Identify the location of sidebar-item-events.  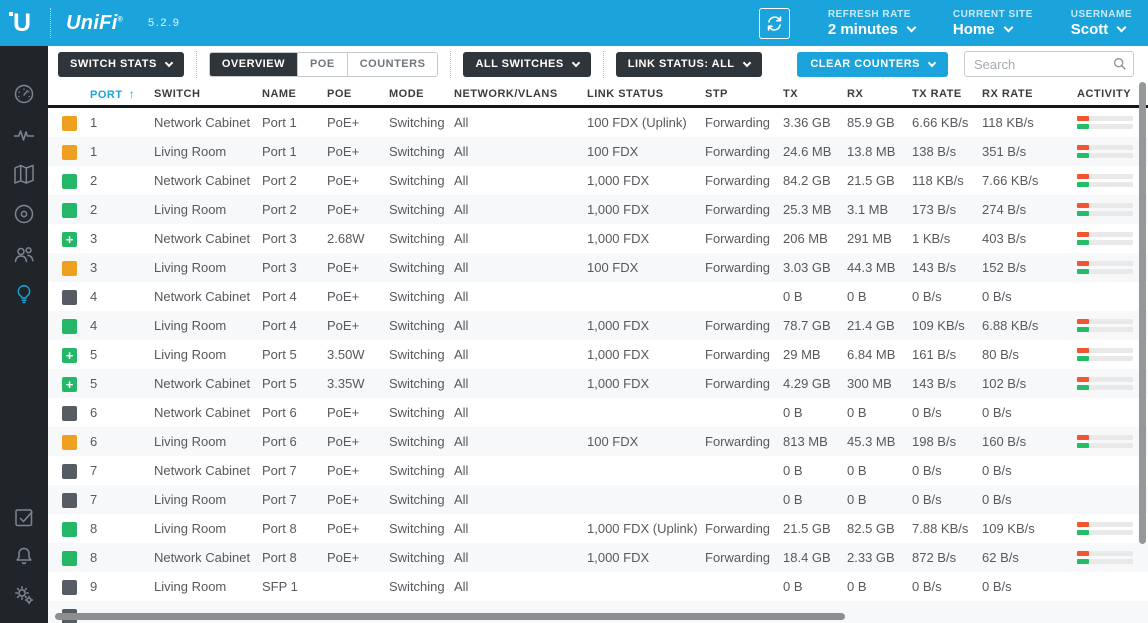
(24, 517).